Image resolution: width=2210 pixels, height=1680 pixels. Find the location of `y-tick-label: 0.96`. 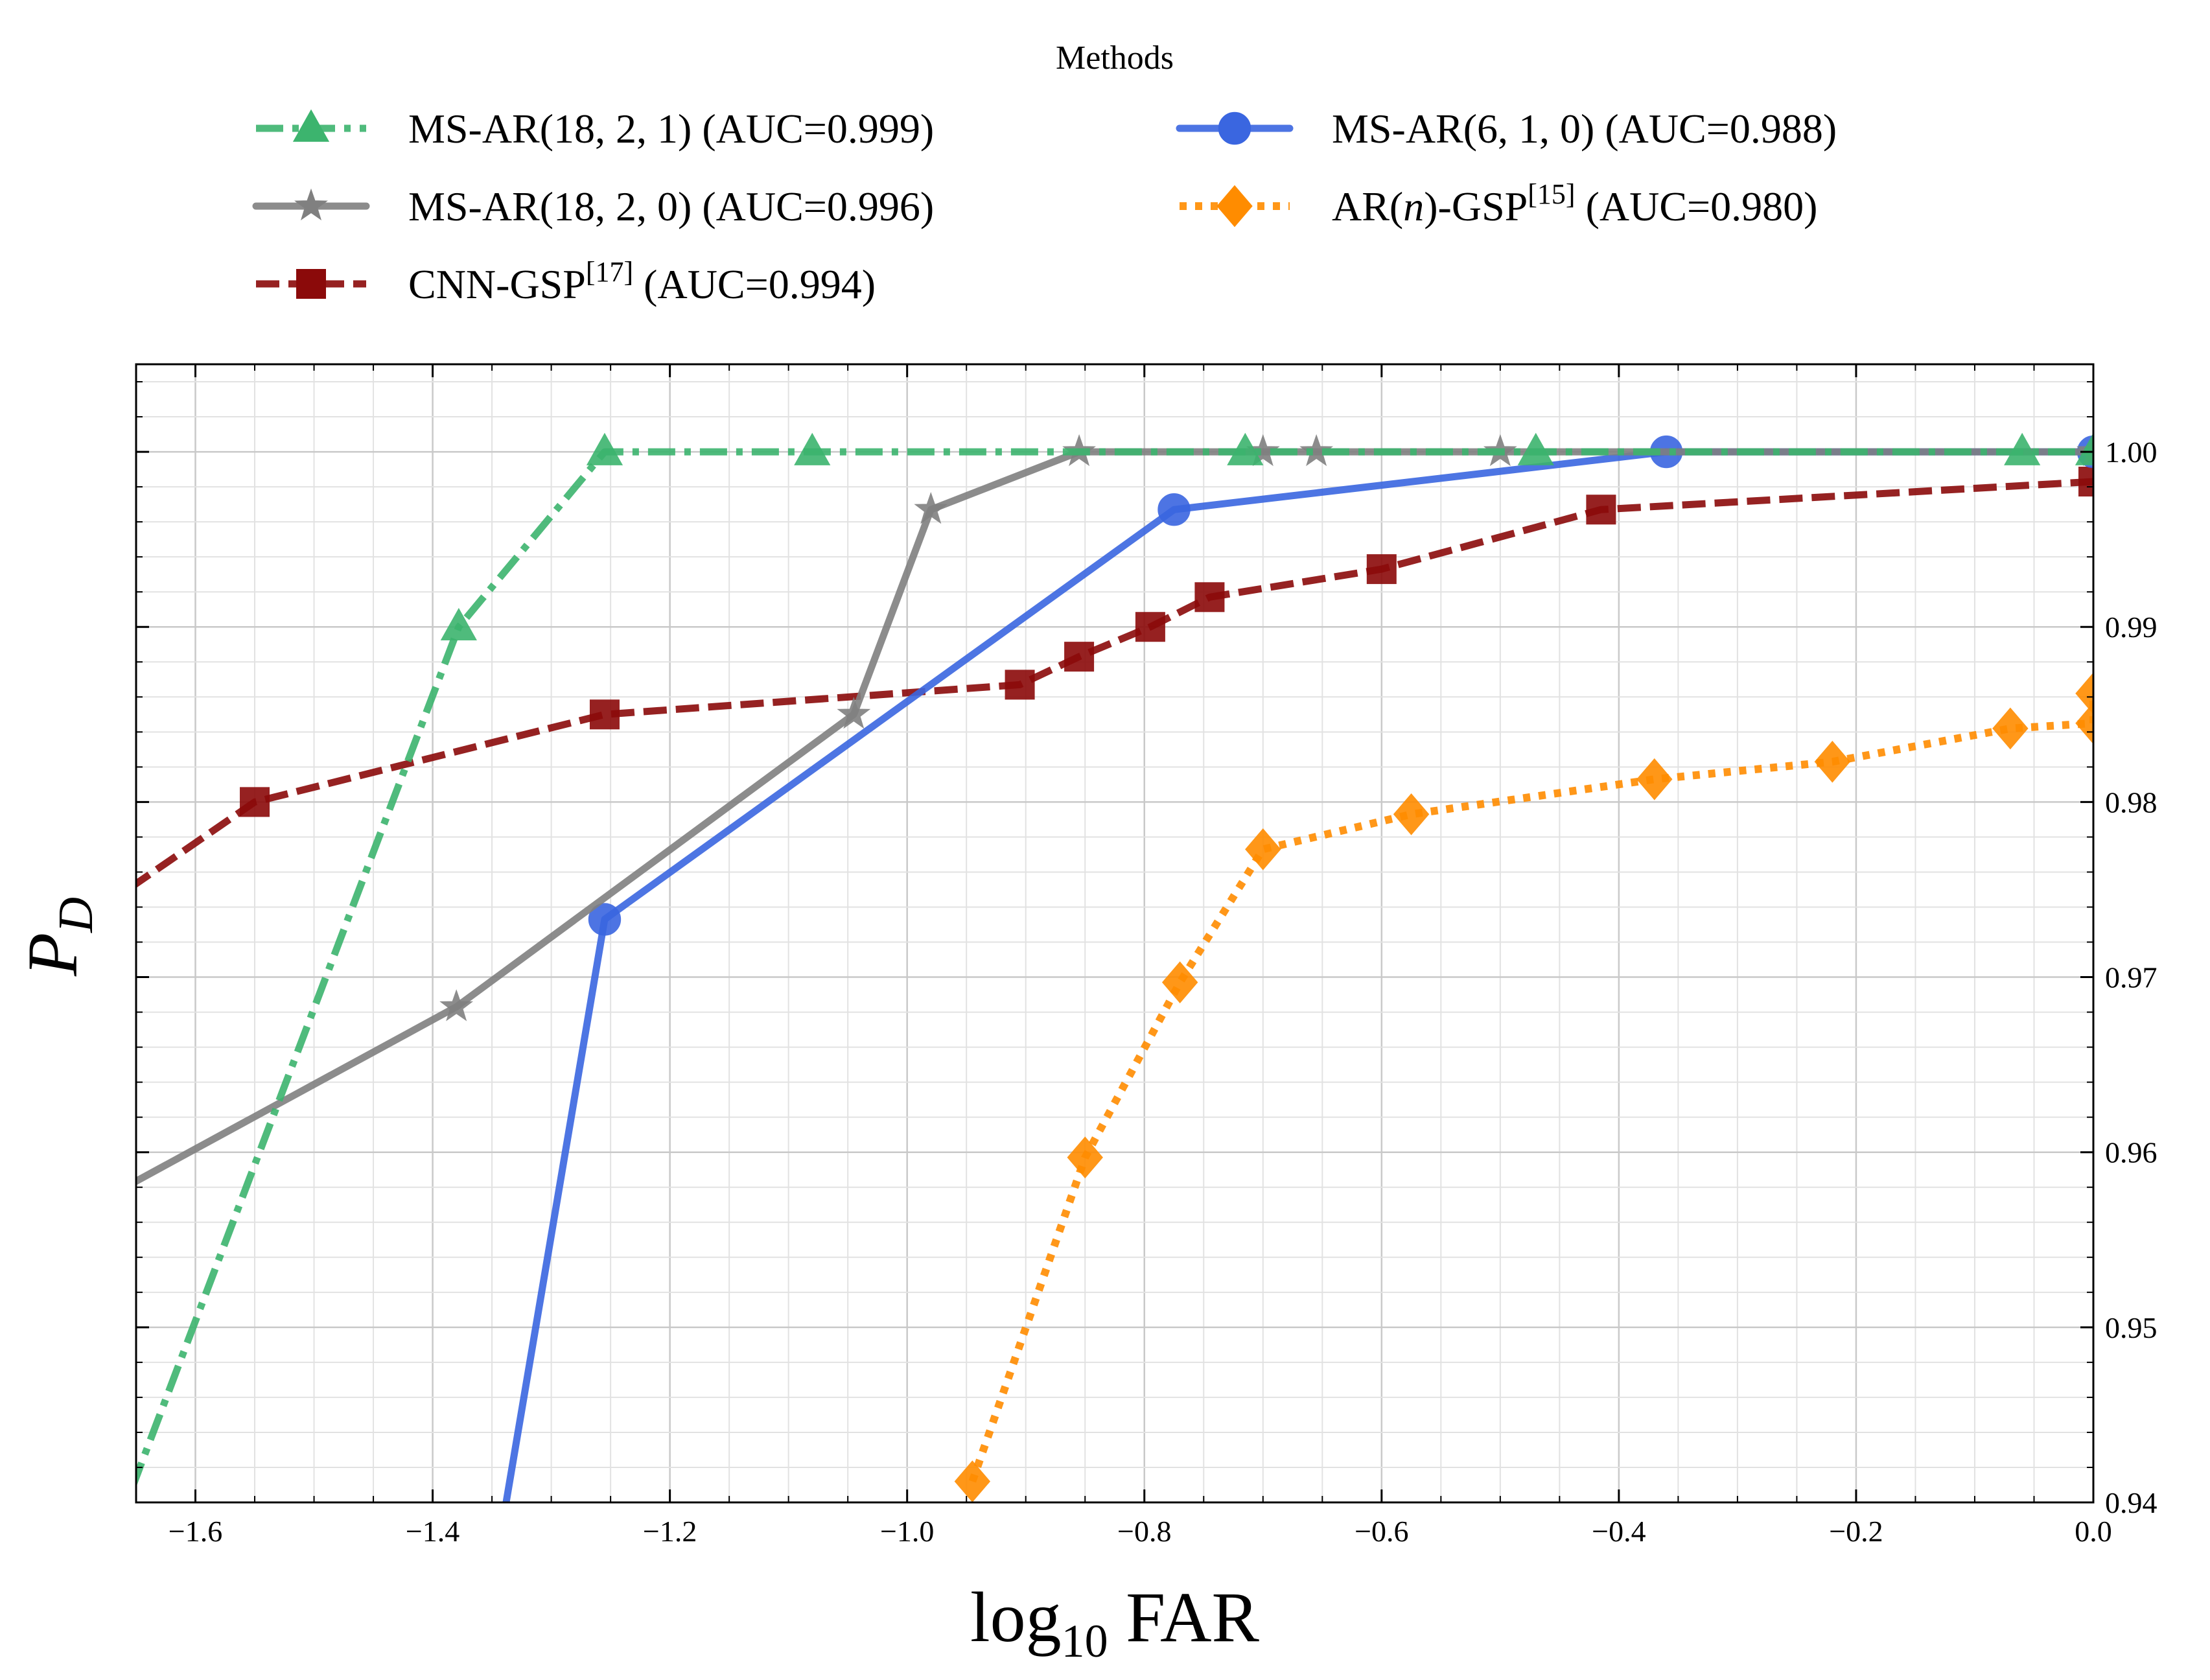

y-tick-label: 0.96 is located at coordinates (2131, 1152).